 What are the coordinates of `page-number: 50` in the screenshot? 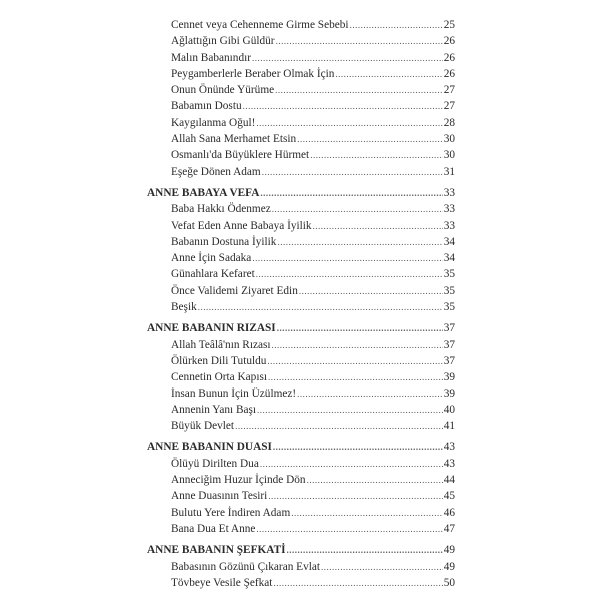 It's located at (449, 582).